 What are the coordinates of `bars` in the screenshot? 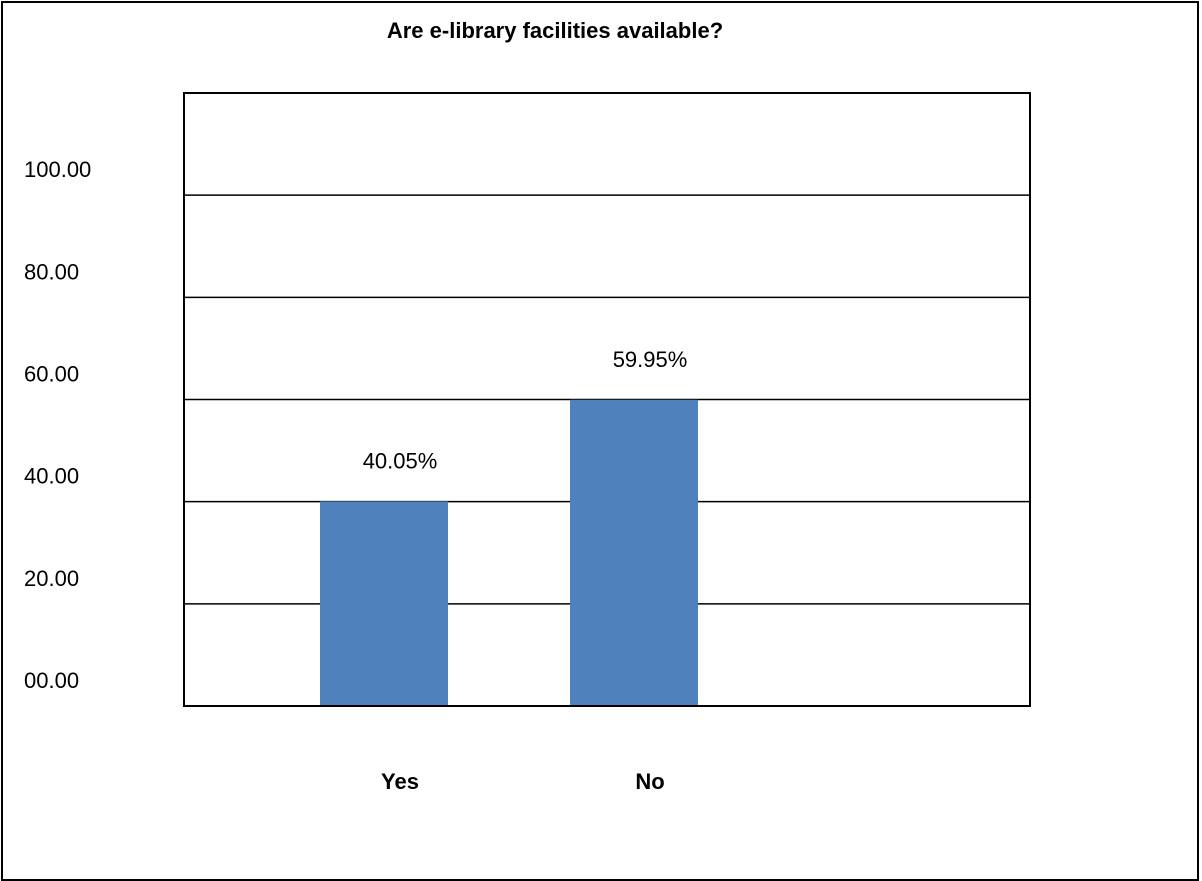 It's located at (509, 552).